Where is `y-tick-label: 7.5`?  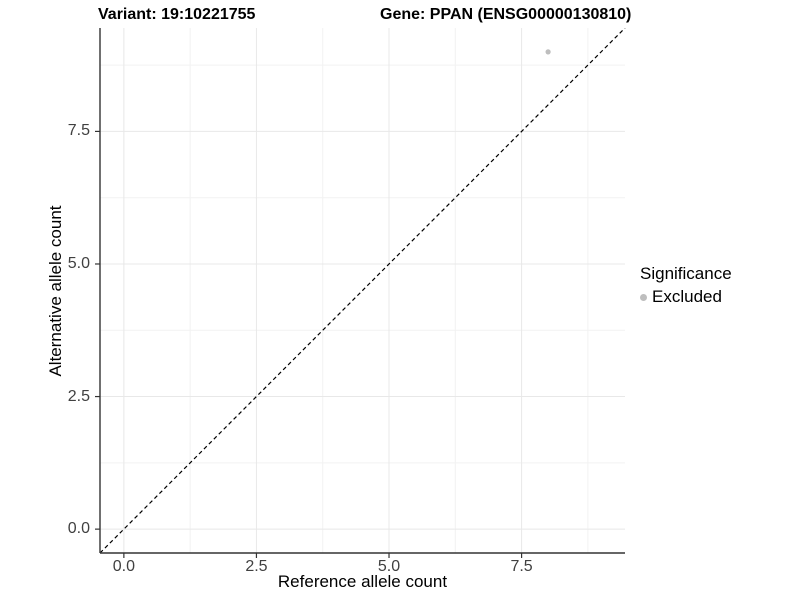
y-tick-label: 7.5 is located at coordinates (78, 131).